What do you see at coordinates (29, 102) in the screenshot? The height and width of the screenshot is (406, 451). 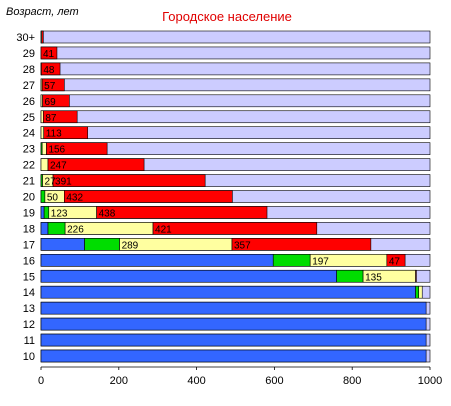 I see `y-tick-label: 26` at bounding box center [29, 102].